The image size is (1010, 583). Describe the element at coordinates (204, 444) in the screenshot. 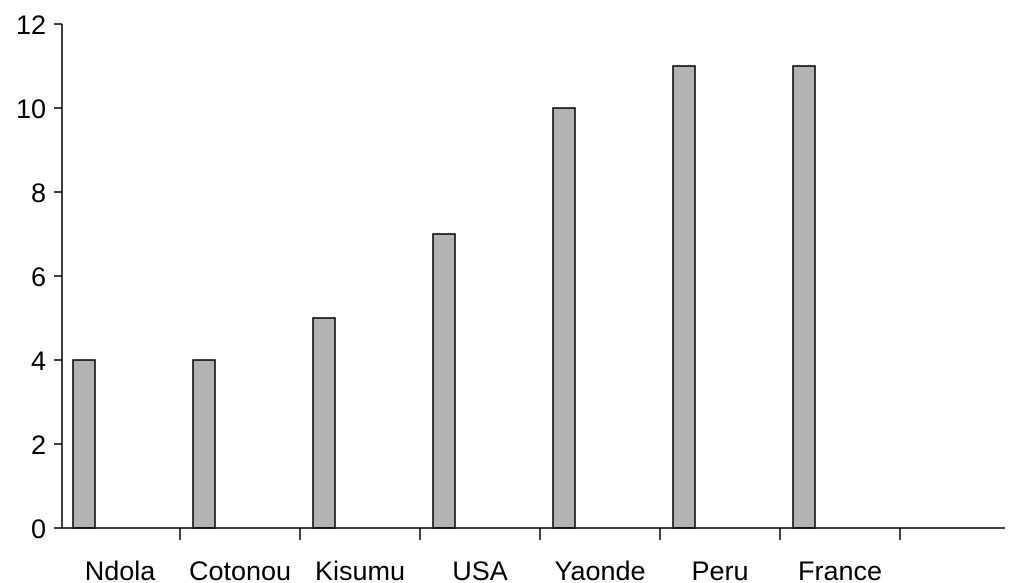

I see `bar-cotonou` at that location.